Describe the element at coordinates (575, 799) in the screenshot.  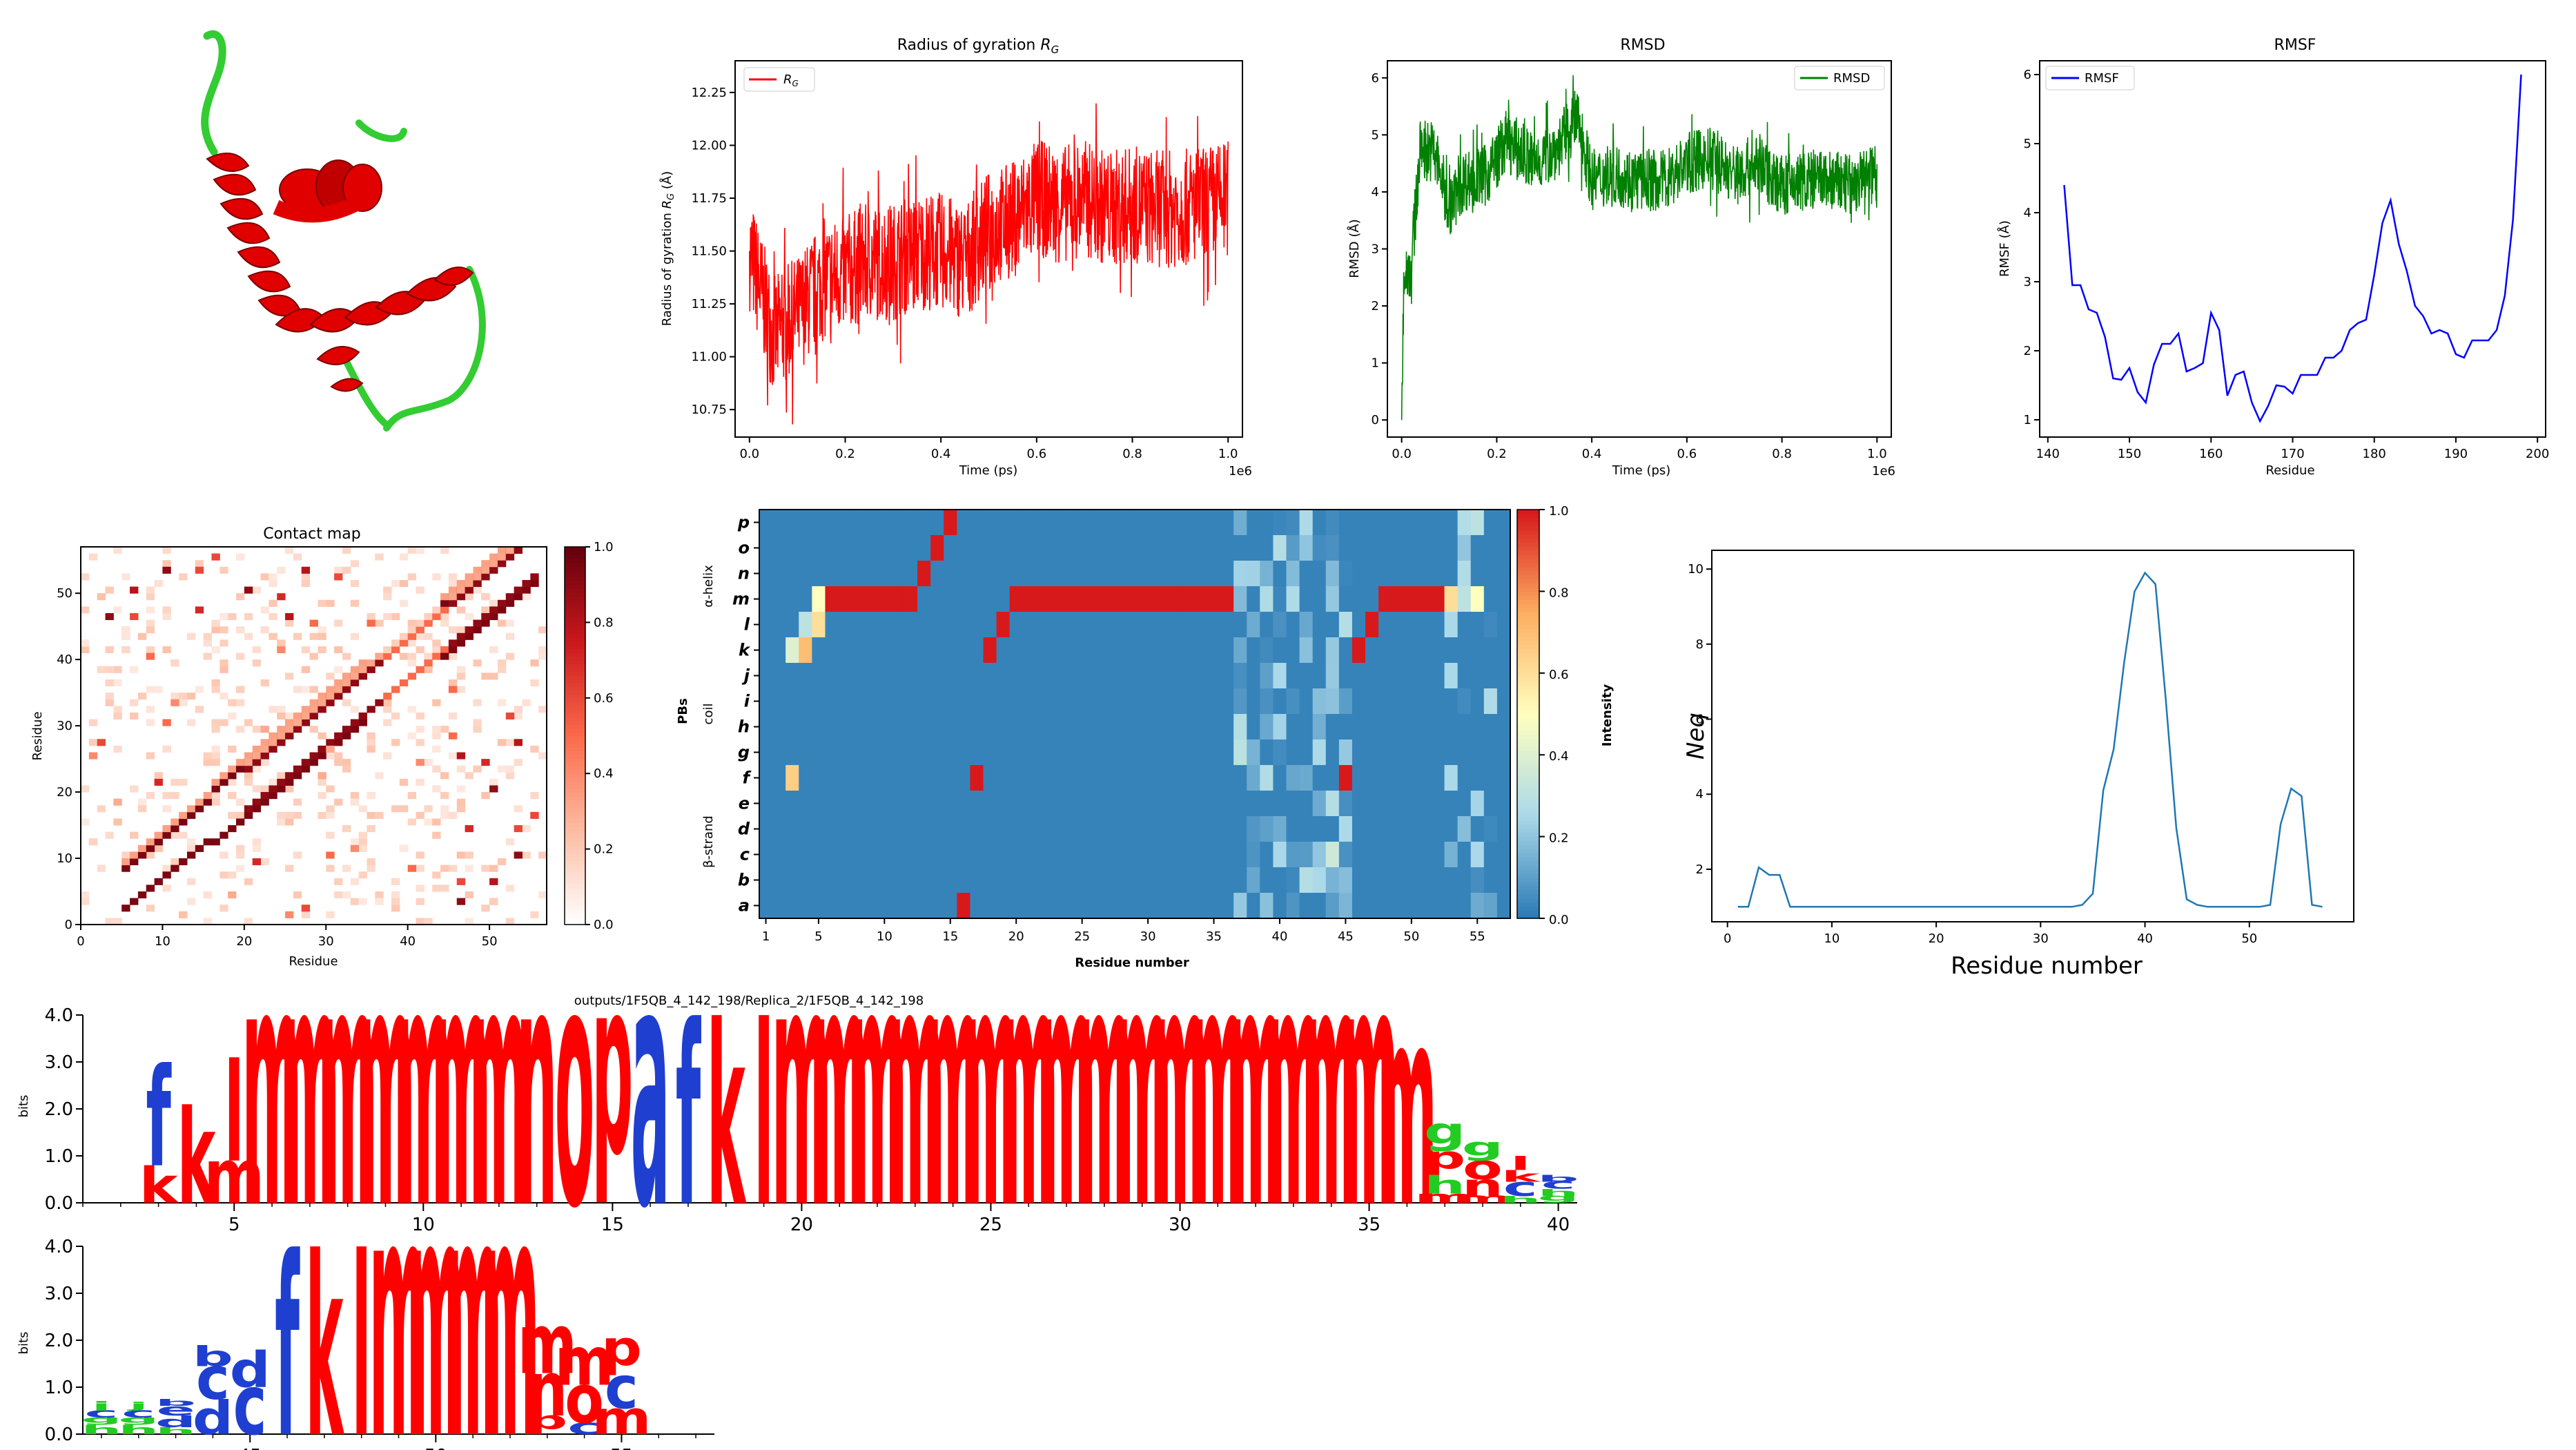
I see `contact-colorbar-step` at that location.